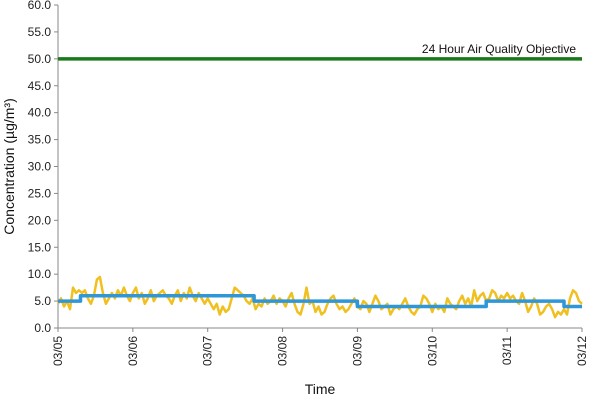 The width and height of the screenshot is (600, 400). I want to click on y-tick-label: 25.0, so click(40, 193).